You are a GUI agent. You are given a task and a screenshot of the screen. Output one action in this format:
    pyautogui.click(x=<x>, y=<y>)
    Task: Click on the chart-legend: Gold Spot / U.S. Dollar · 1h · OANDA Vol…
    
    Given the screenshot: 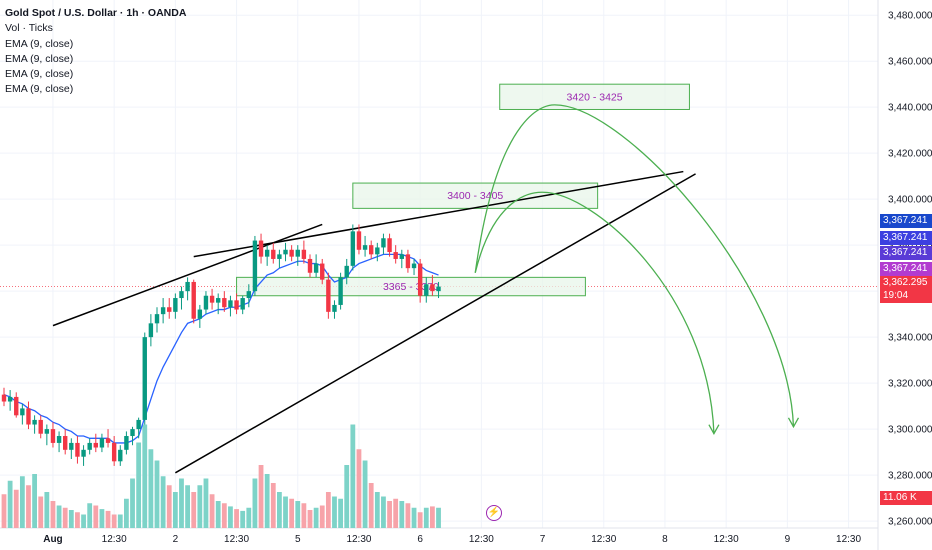 What is the action you would take?
    pyautogui.click(x=95, y=52)
    